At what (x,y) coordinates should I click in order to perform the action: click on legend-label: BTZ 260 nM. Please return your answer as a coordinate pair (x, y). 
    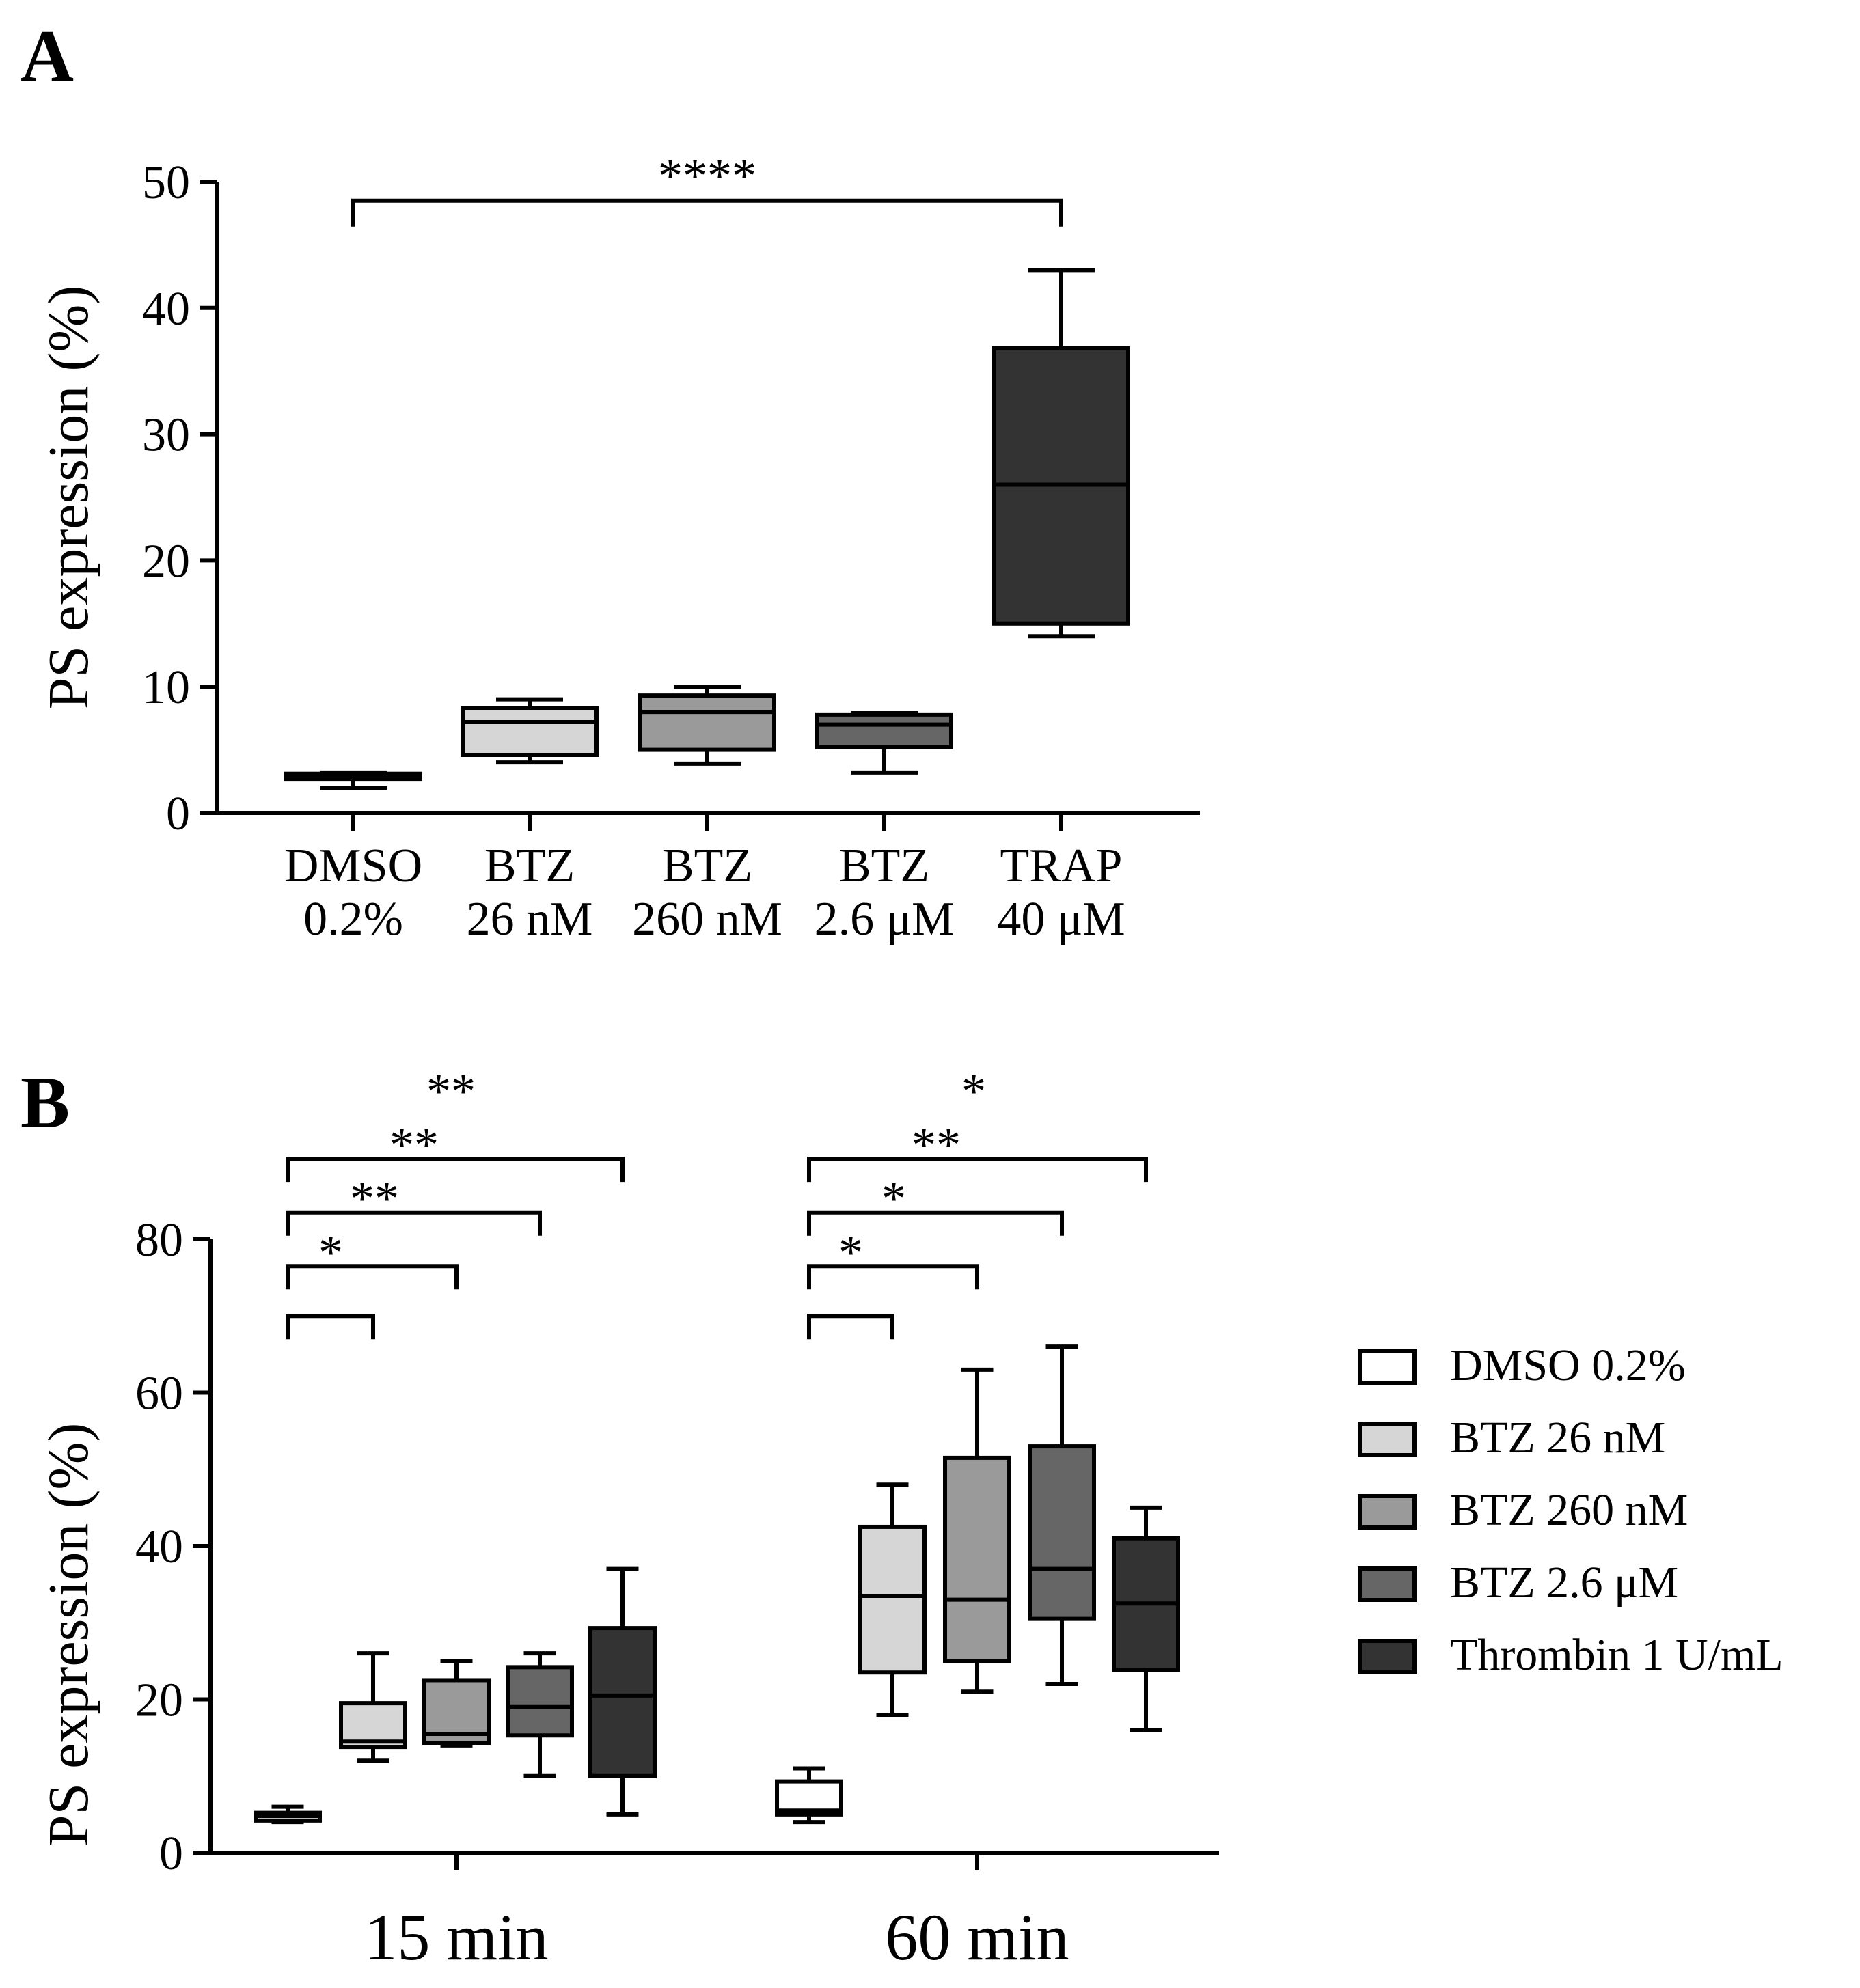
    Looking at the image, I should click on (1569, 1510).